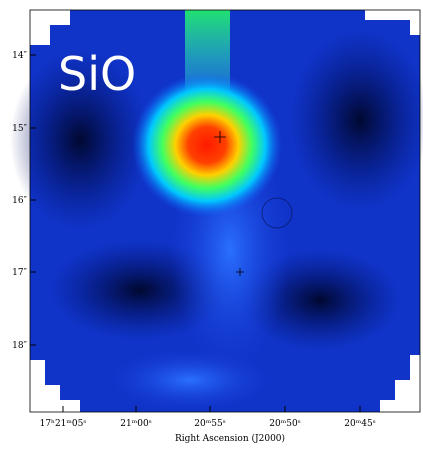  Describe the element at coordinates (284, 424) in the screenshot. I see `x-tick-label: 20ᵐ50ˢ` at that location.